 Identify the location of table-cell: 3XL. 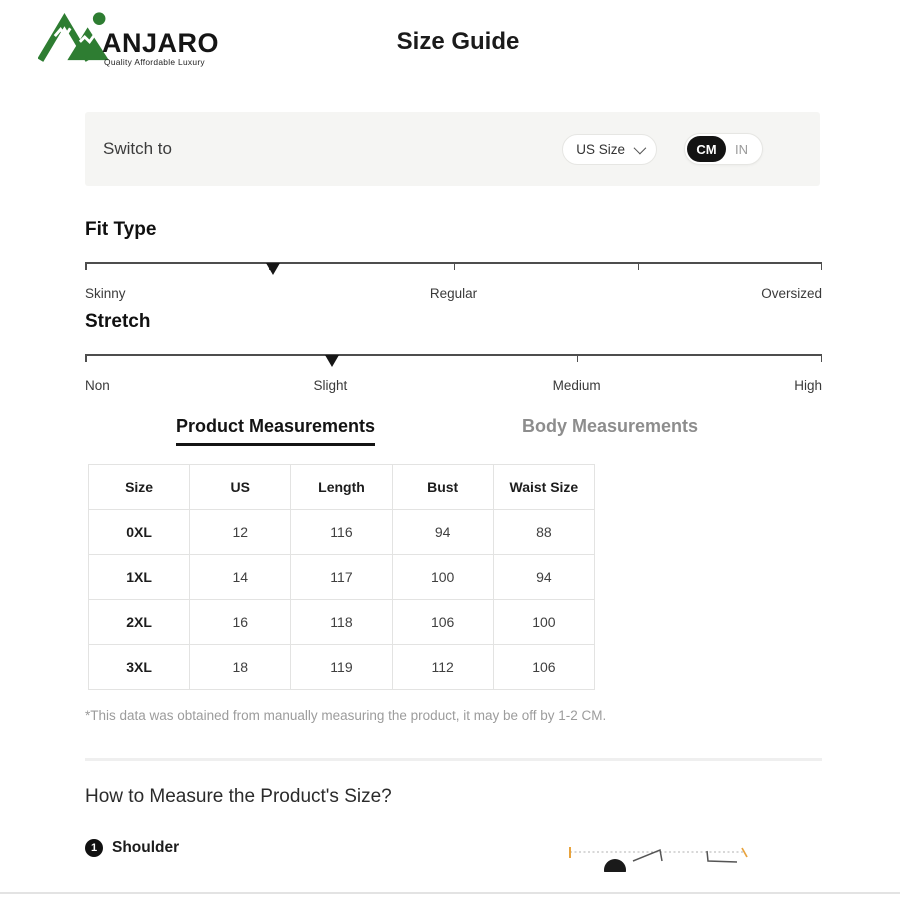
(139, 667).